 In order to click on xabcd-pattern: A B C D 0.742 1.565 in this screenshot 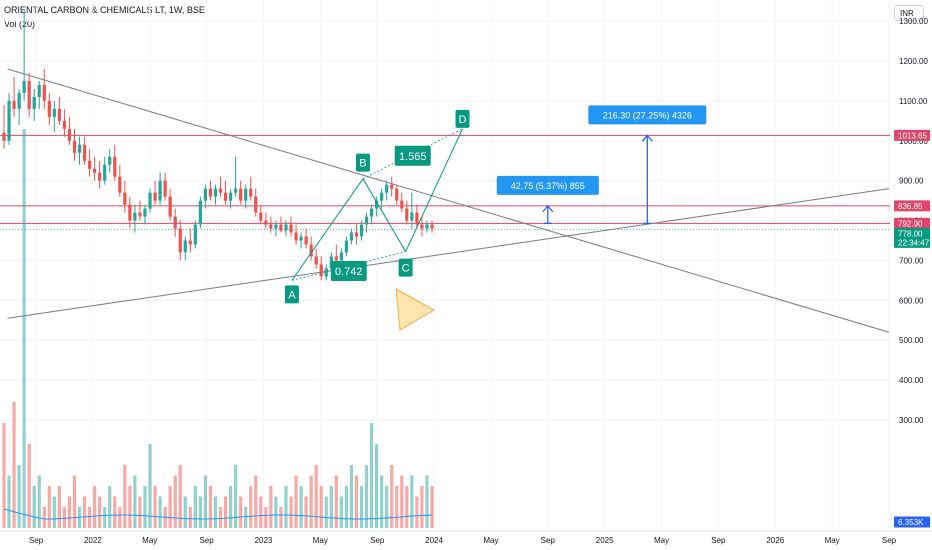, I will do `click(377, 220)`.